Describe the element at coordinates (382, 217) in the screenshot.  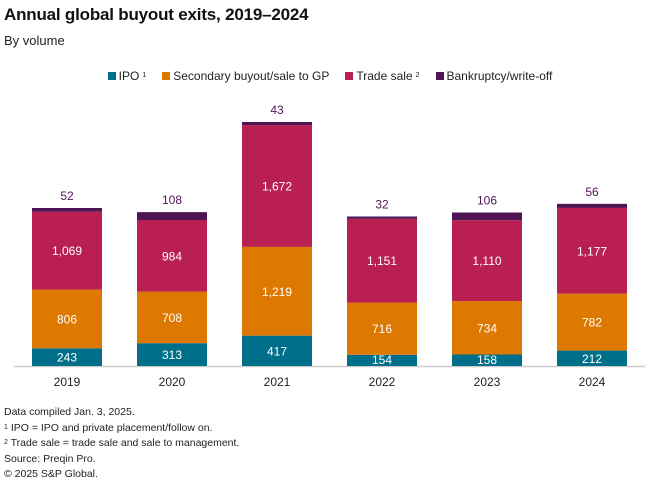
I see `bar-segment-bankruptcy-write-off-2022` at that location.